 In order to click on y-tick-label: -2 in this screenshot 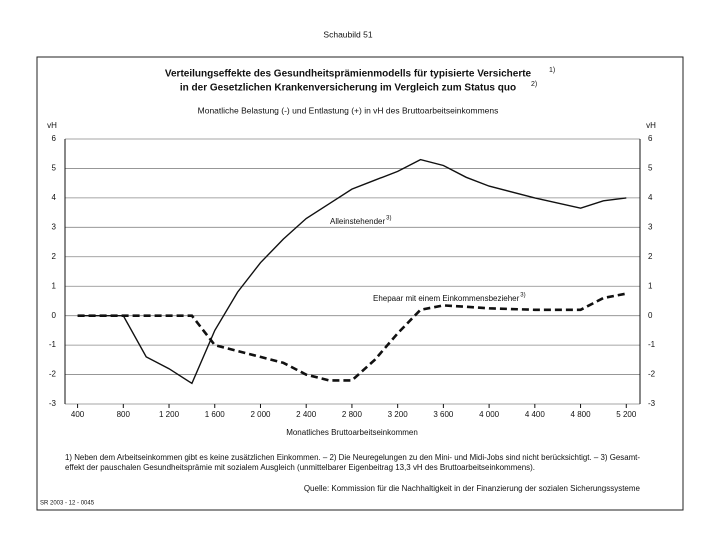, I will do `click(53, 374)`.